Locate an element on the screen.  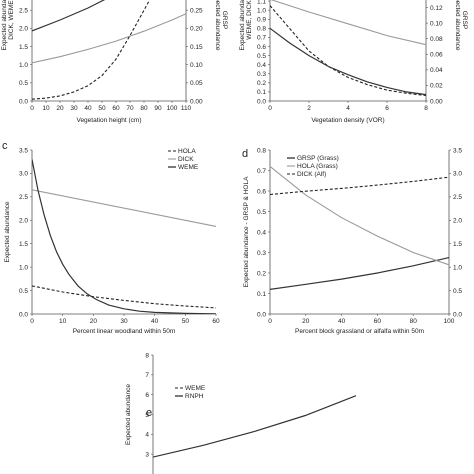
series-line-hola is located at coordinates (124, 297).